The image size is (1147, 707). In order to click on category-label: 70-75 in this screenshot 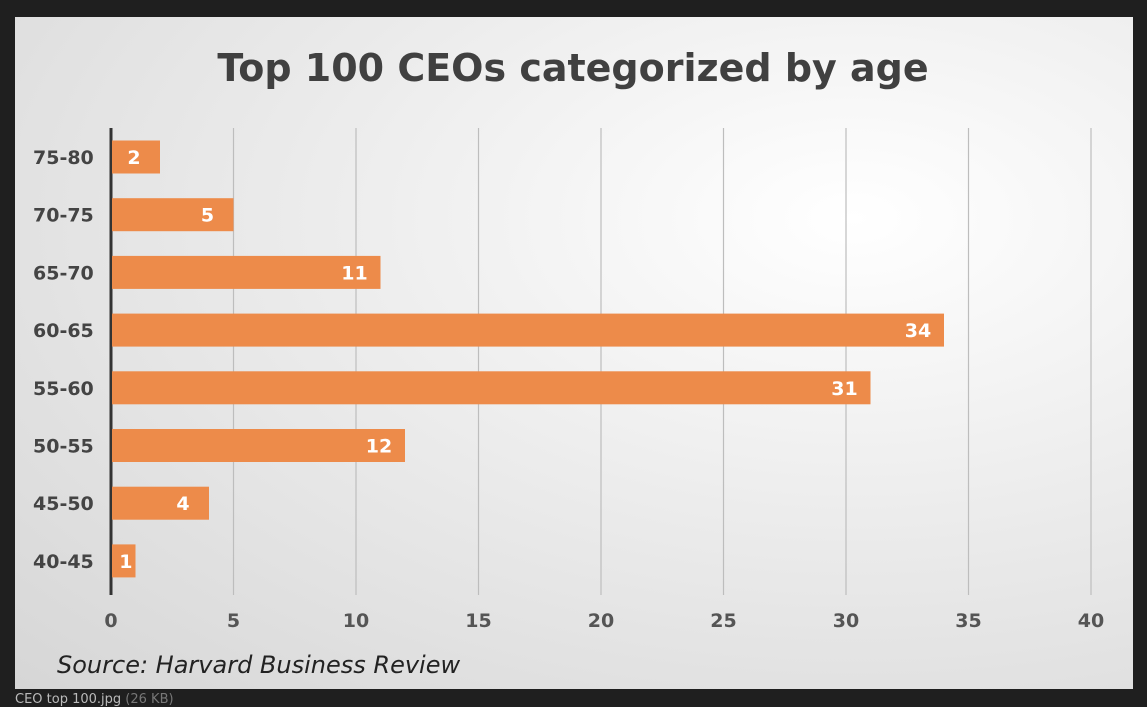, I will do `click(63, 216)`.